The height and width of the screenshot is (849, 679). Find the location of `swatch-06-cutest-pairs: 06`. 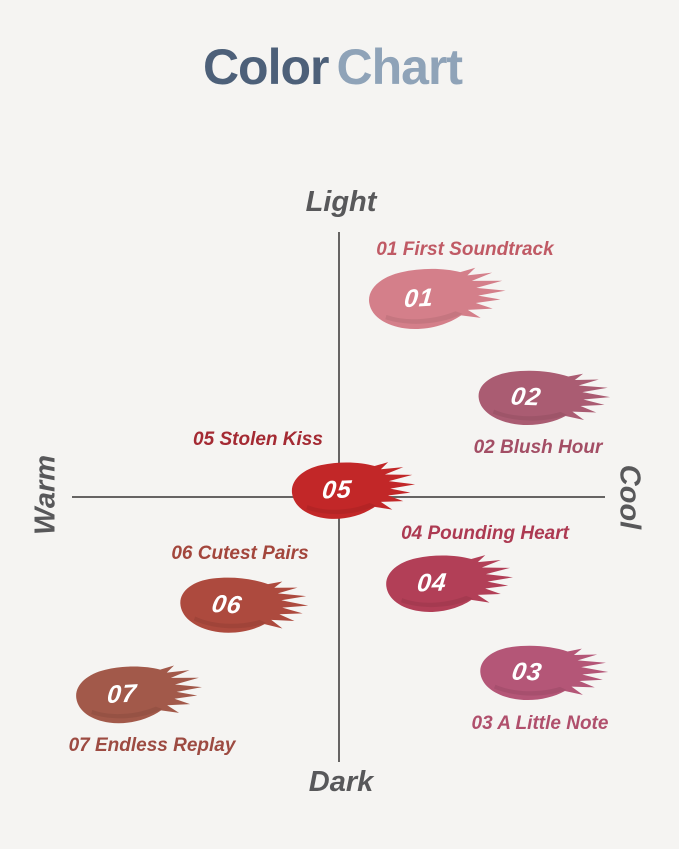

swatch-06-cutest-pairs: 06 is located at coordinates (240, 605).